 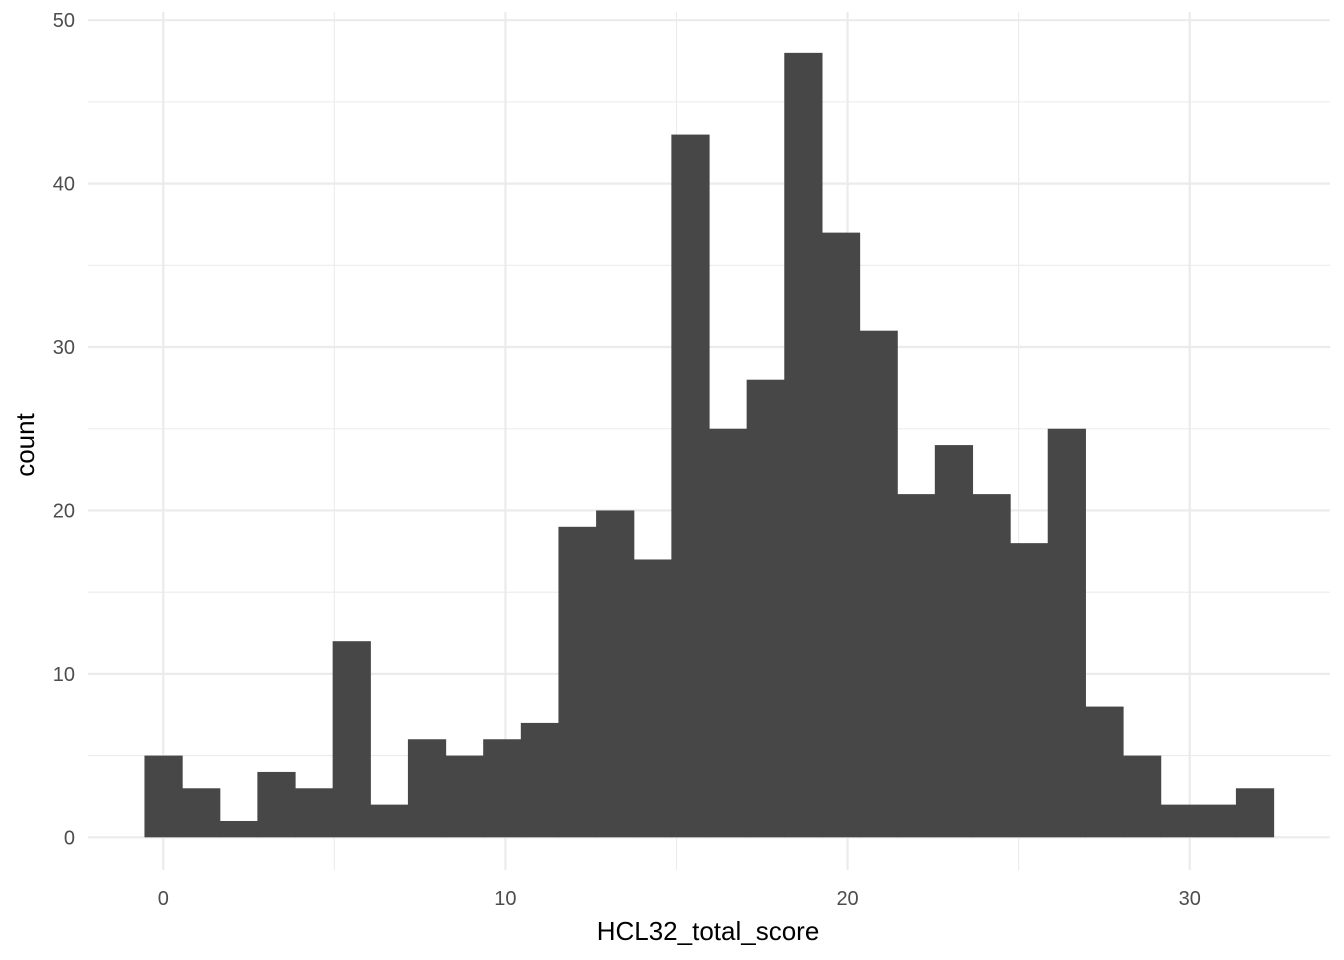 I want to click on x-tick-label: 30, so click(x=1190, y=899).